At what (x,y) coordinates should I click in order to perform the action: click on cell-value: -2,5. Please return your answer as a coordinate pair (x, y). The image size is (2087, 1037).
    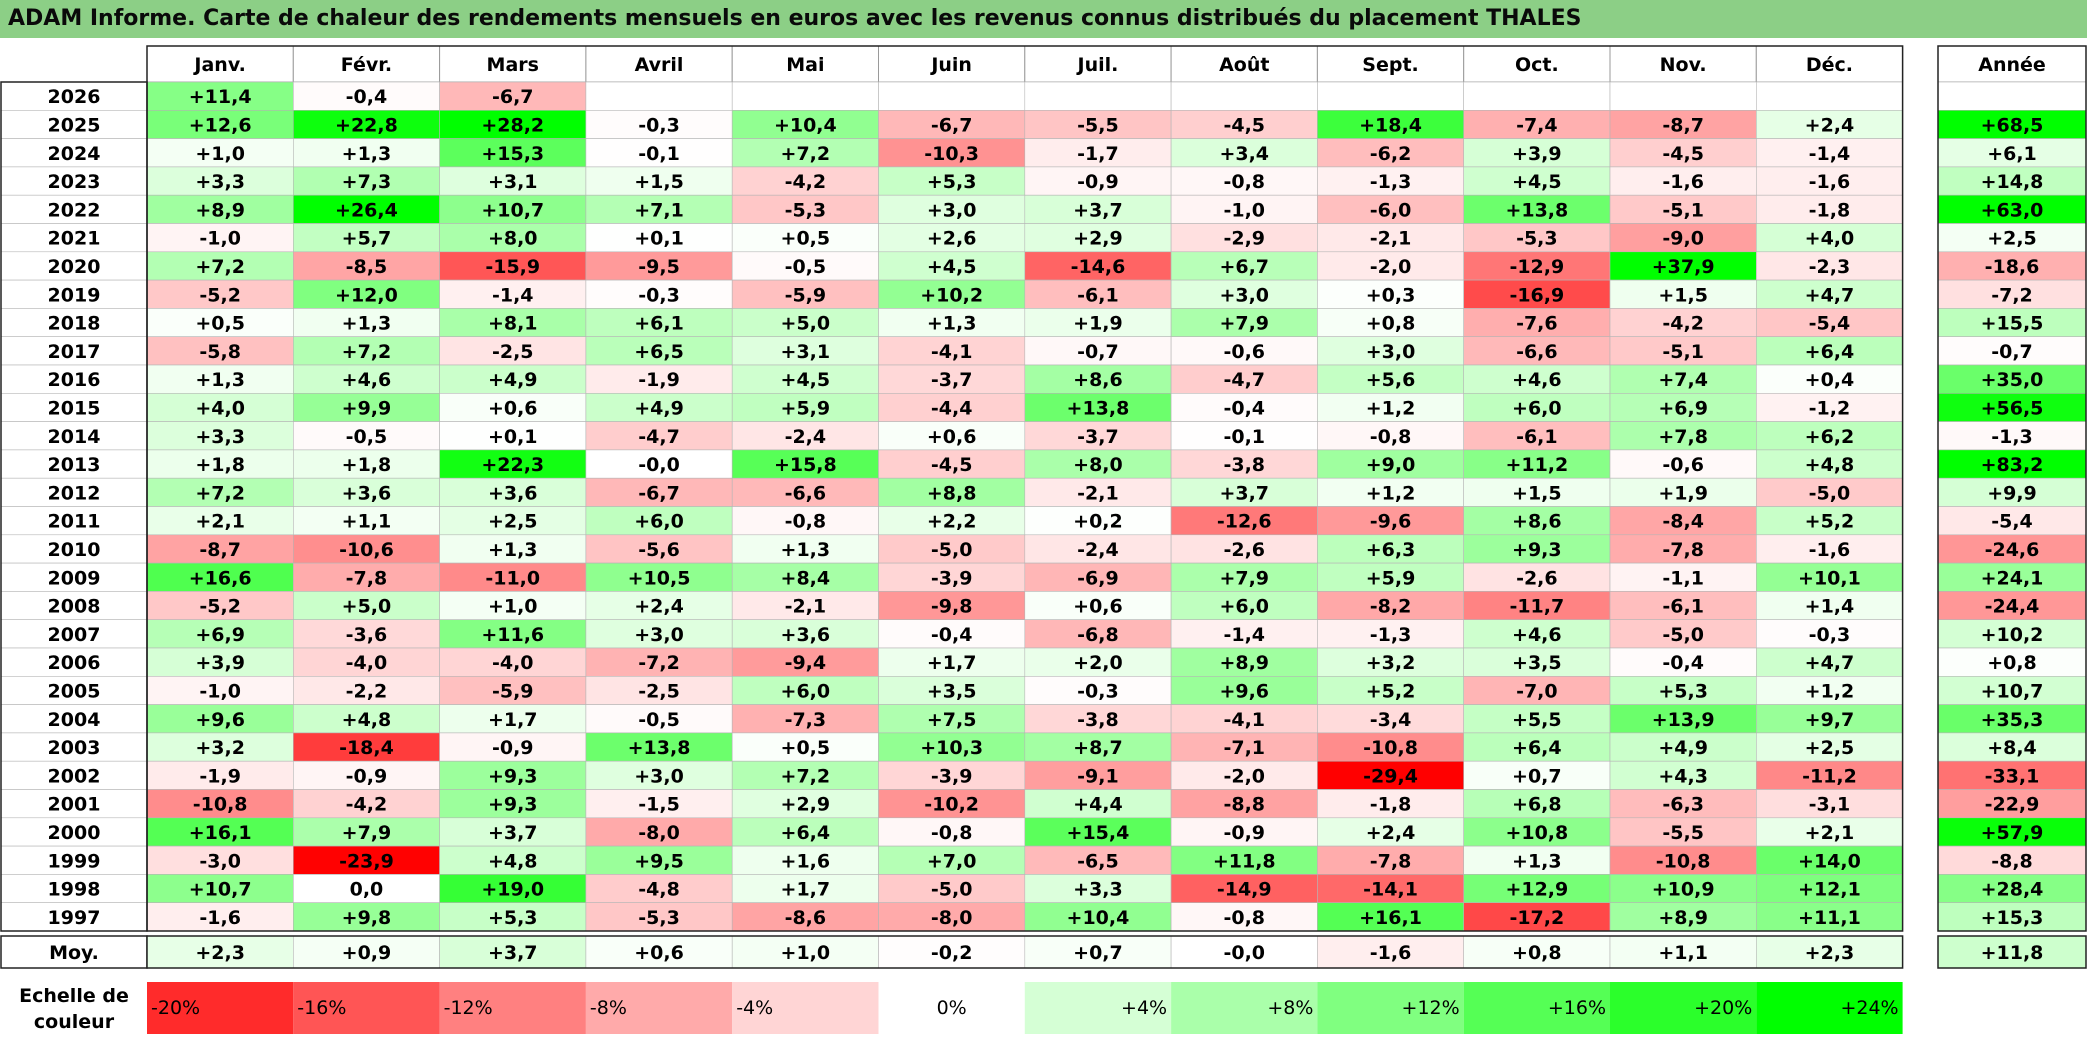
    Looking at the image, I should click on (659, 691).